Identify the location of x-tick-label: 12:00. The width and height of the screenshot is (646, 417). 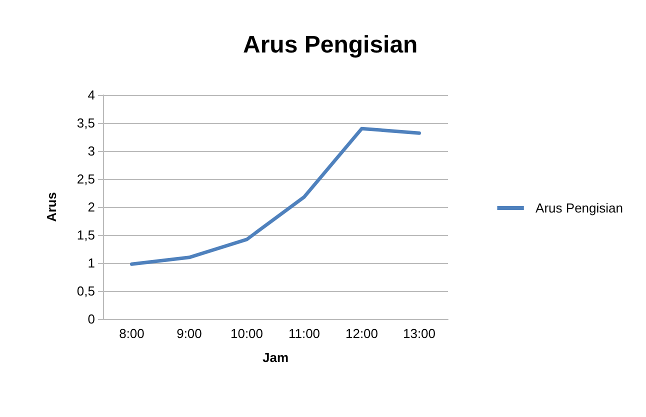
(361, 333).